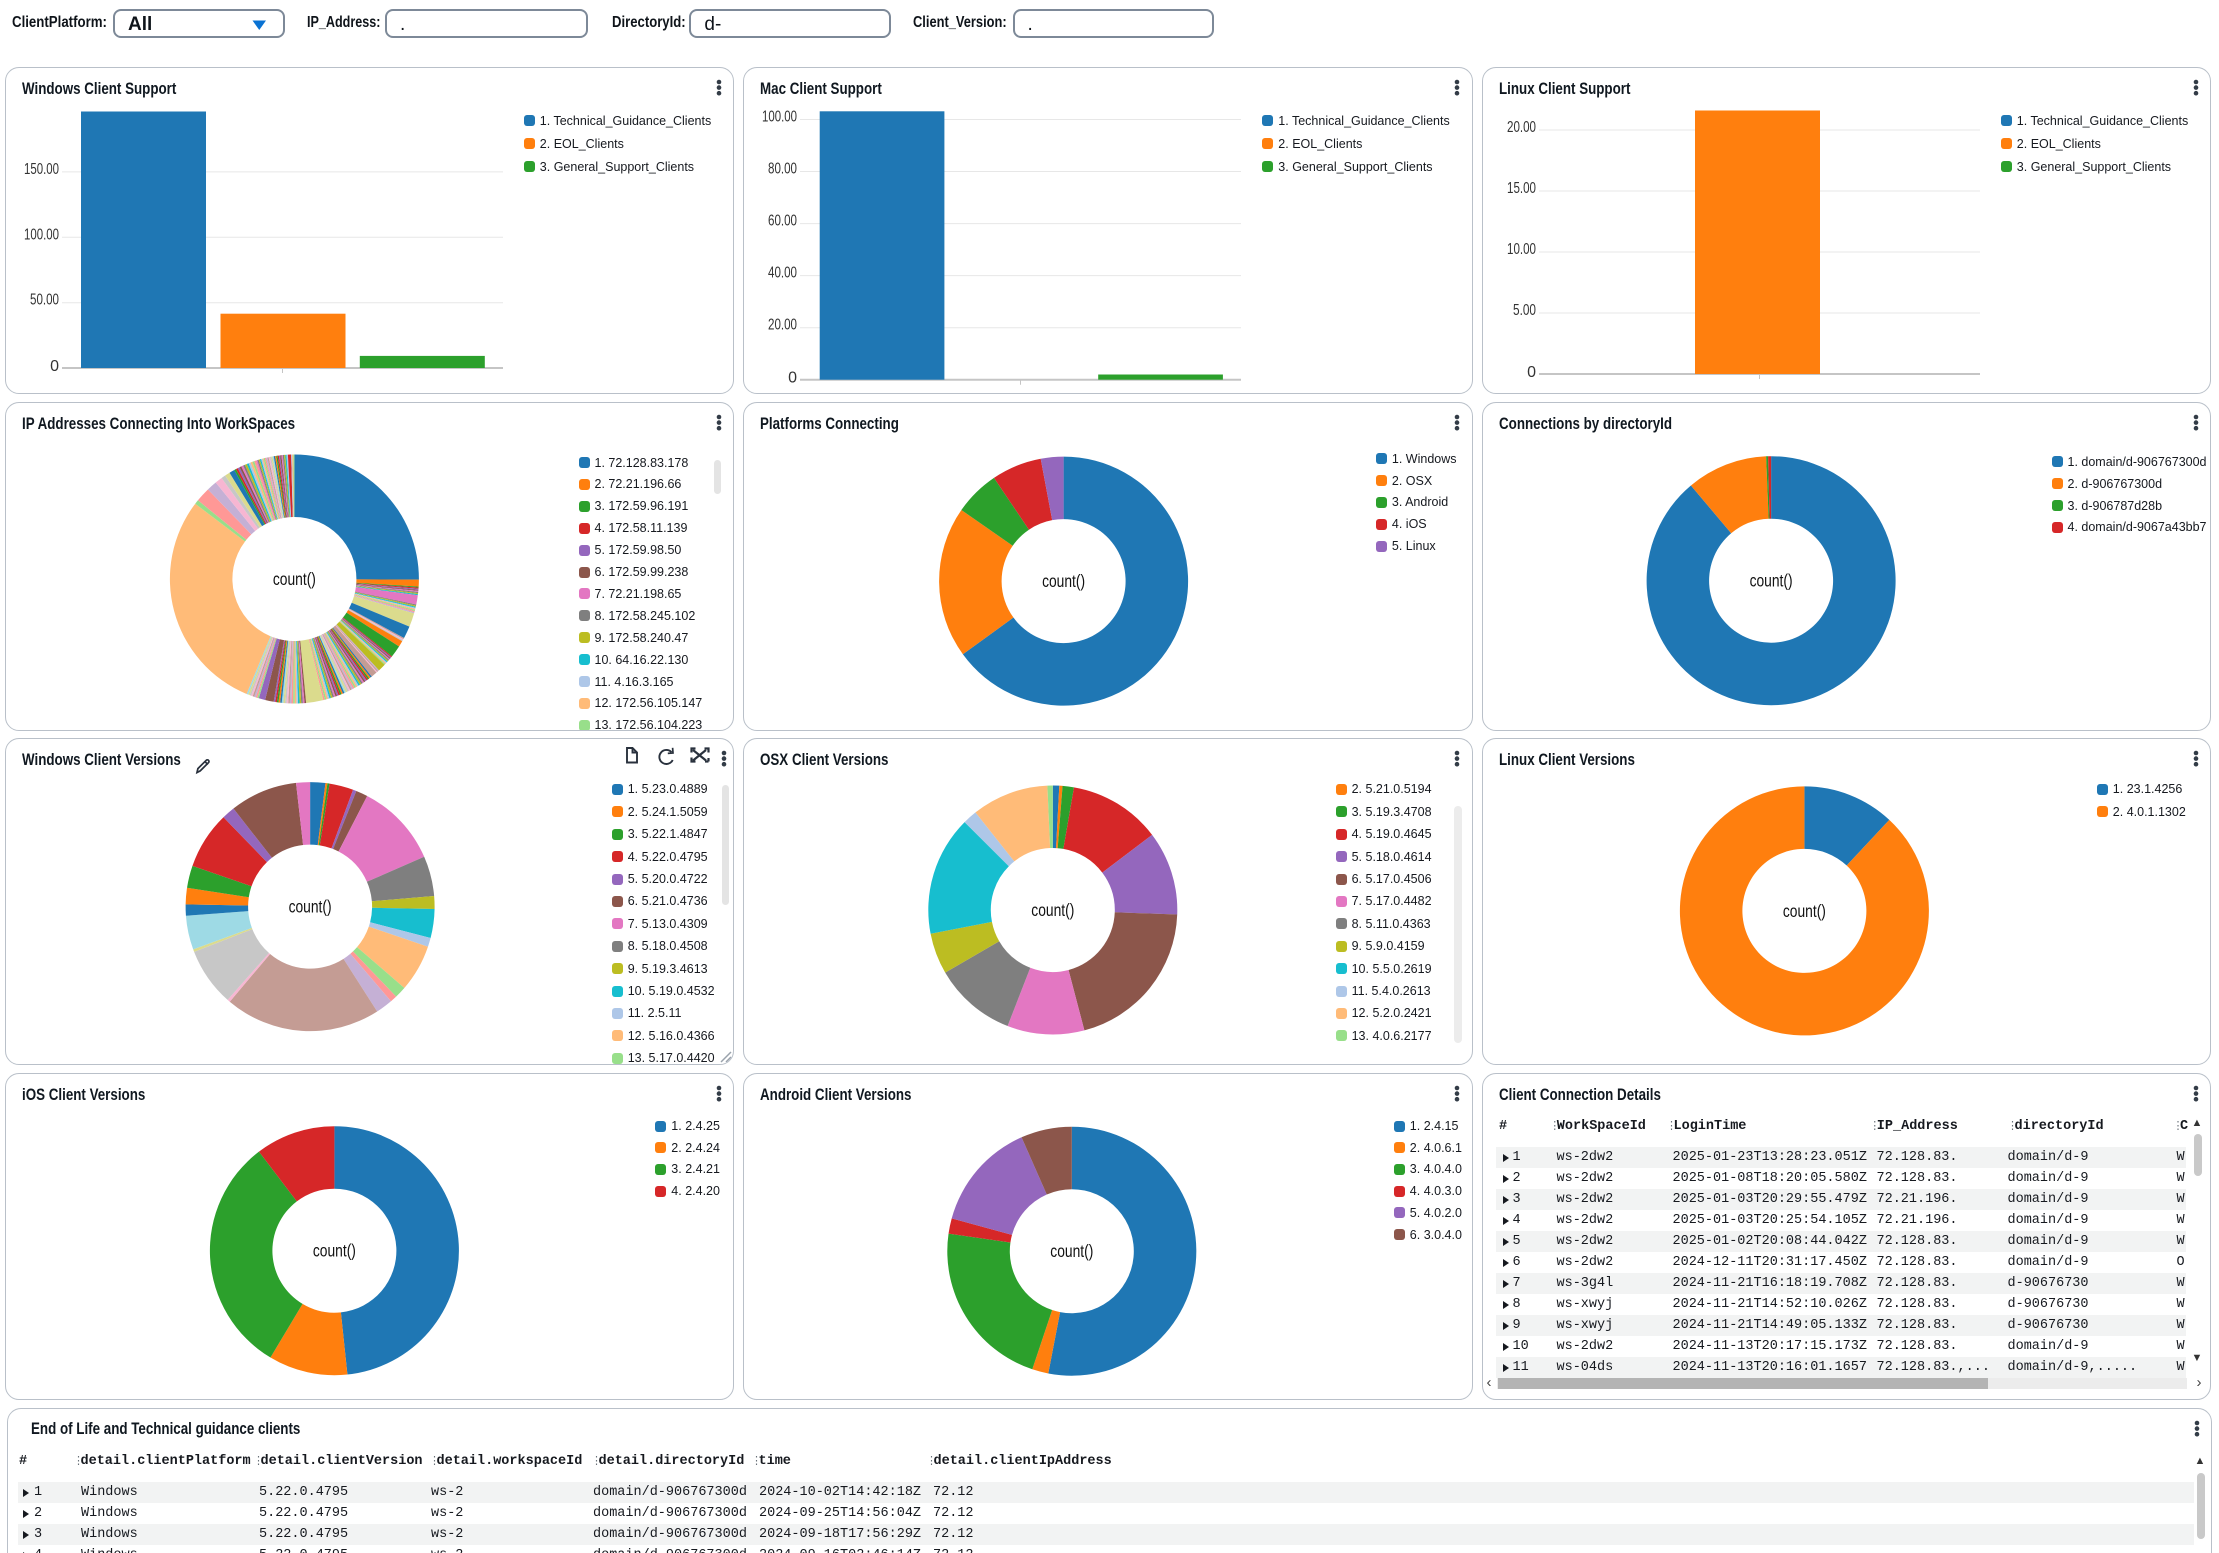 This screenshot has height=1553, width=2219. Describe the element at coordinates (782, 220) in the screenshot. I see `svg-text: 60.00` at that location.